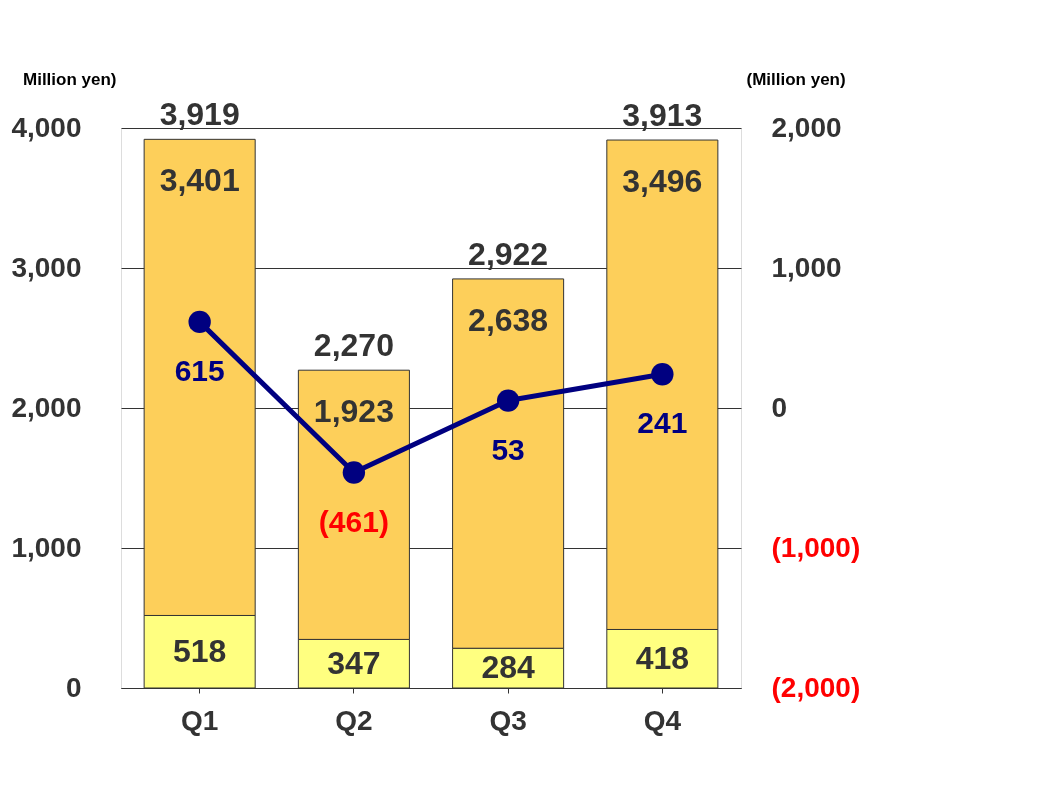 Image resolution: width=1053 pixels, height=807 pixels. I want to click on x-tick-label: Q2, so click(354, 720).